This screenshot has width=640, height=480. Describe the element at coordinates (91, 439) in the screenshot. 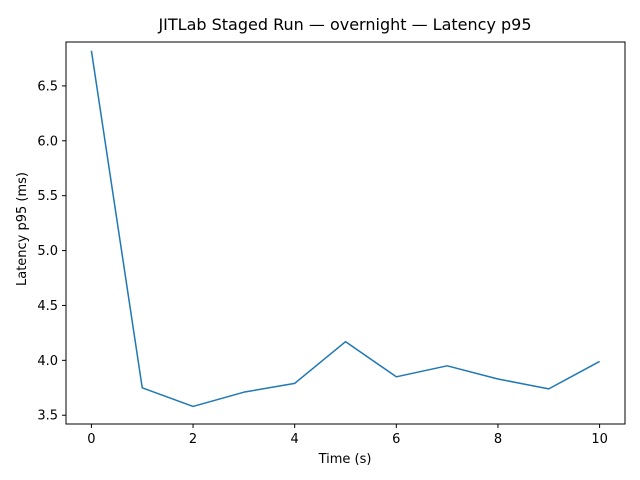

I see `x-tick-label: 0` at that location.